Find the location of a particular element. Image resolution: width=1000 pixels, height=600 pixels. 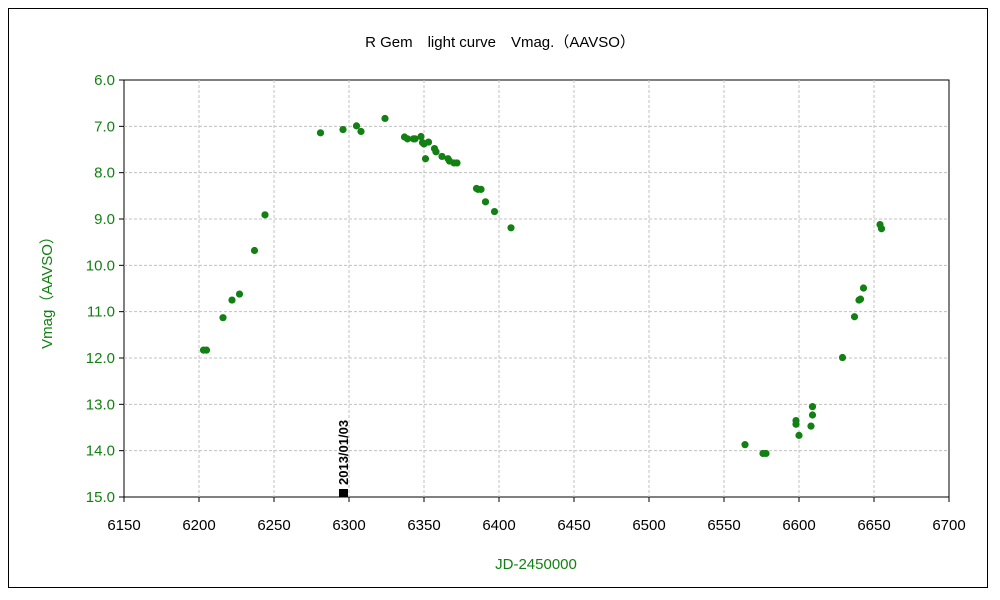

x-tick-label: 6450 is located at coordinates (573, 525).